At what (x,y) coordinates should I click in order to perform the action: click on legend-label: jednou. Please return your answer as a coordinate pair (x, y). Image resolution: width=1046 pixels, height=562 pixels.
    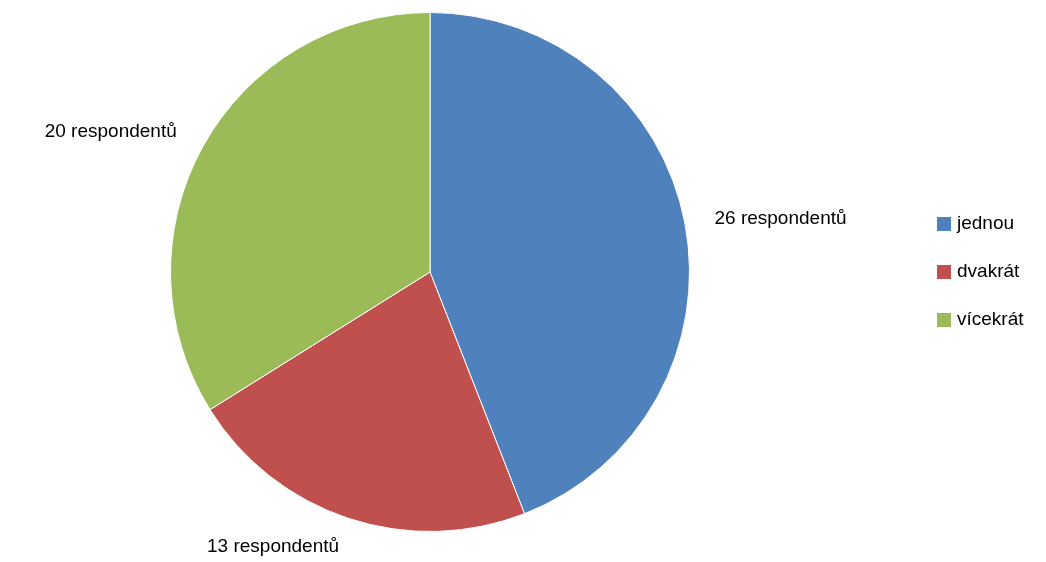
    Looking at the image, I should click on (985, 223).